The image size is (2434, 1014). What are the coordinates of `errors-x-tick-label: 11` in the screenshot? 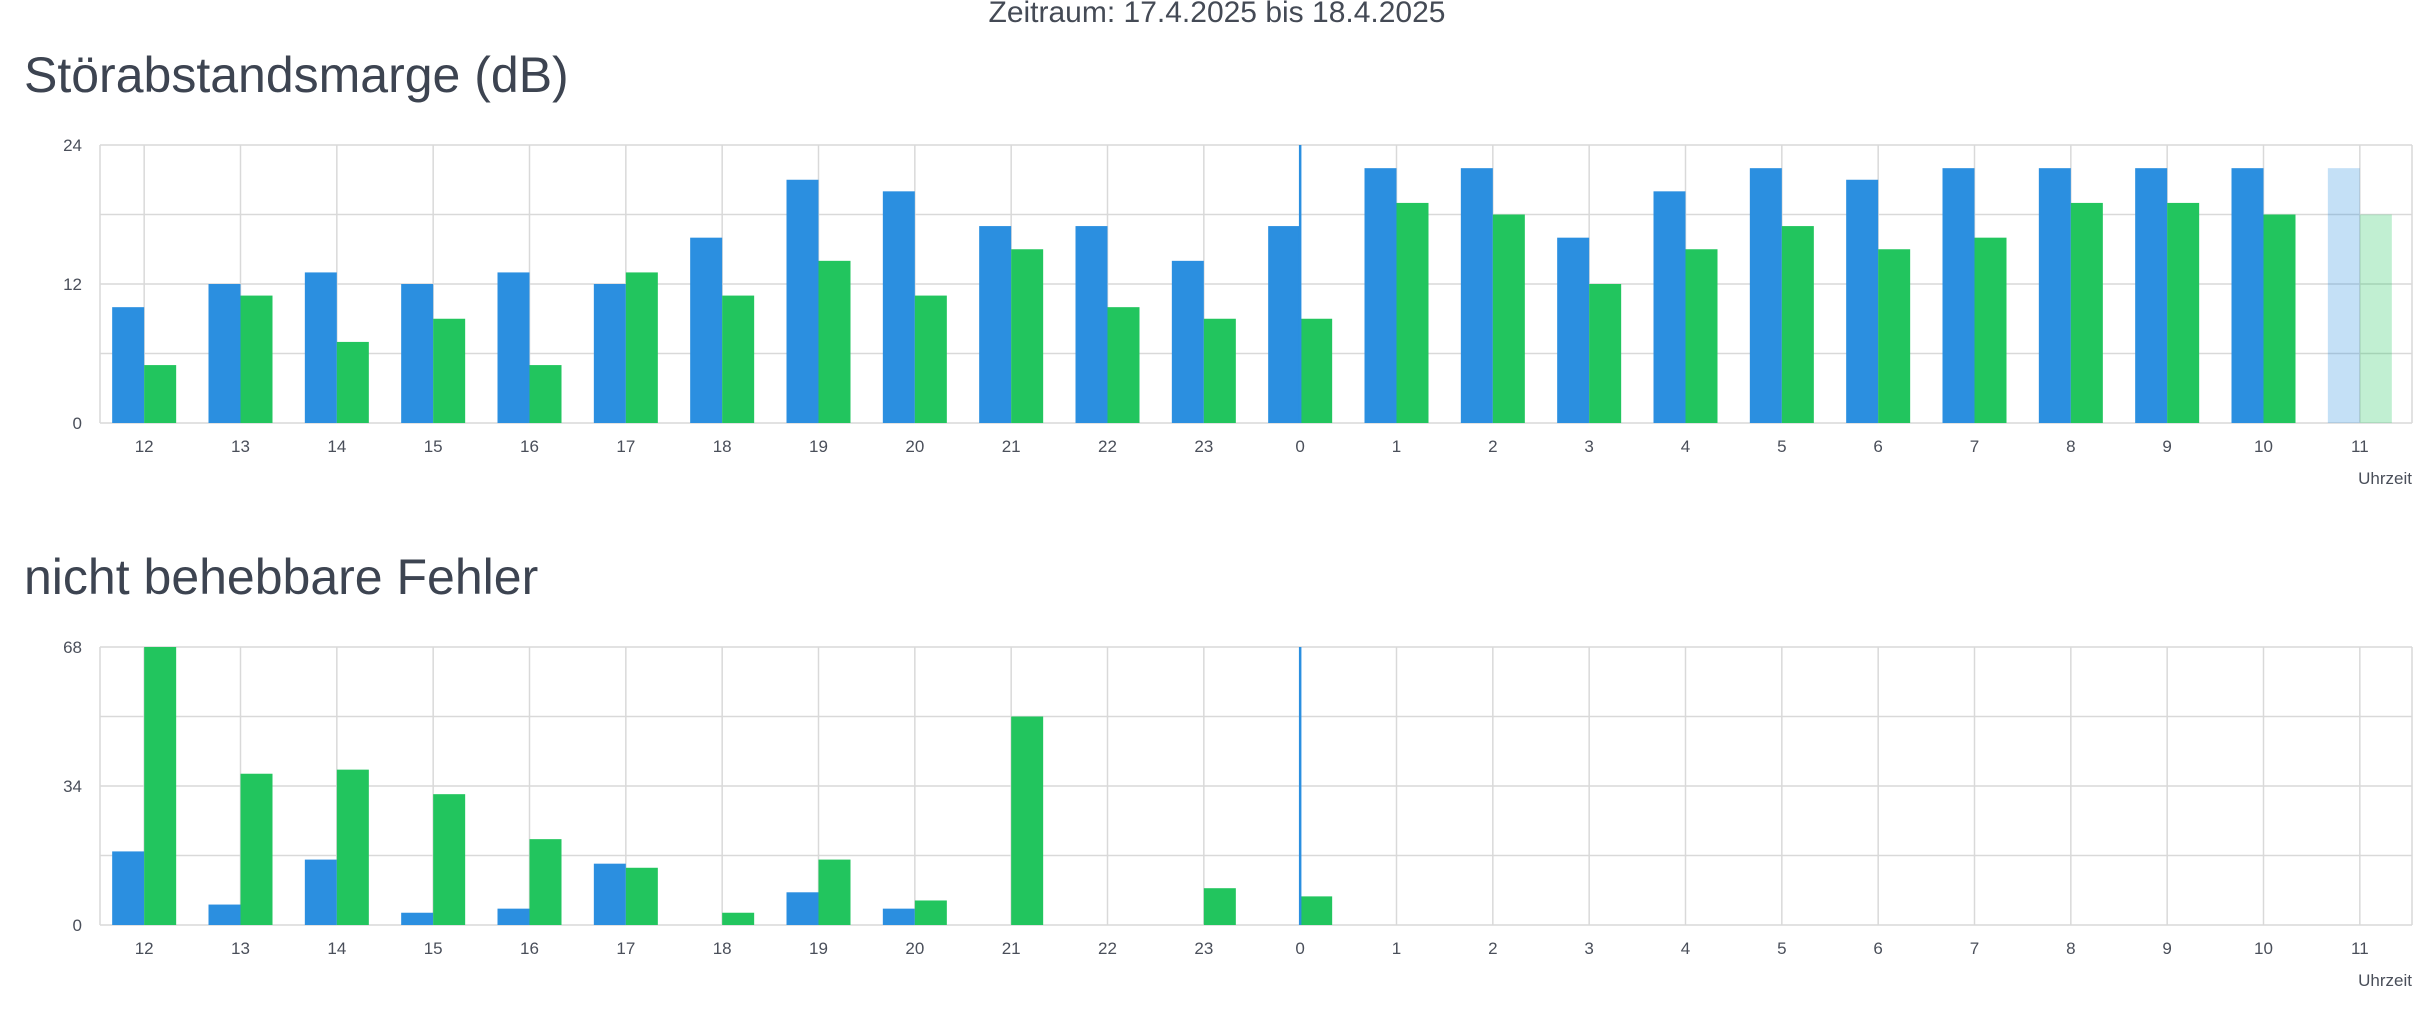 It's located at (2360, 948).